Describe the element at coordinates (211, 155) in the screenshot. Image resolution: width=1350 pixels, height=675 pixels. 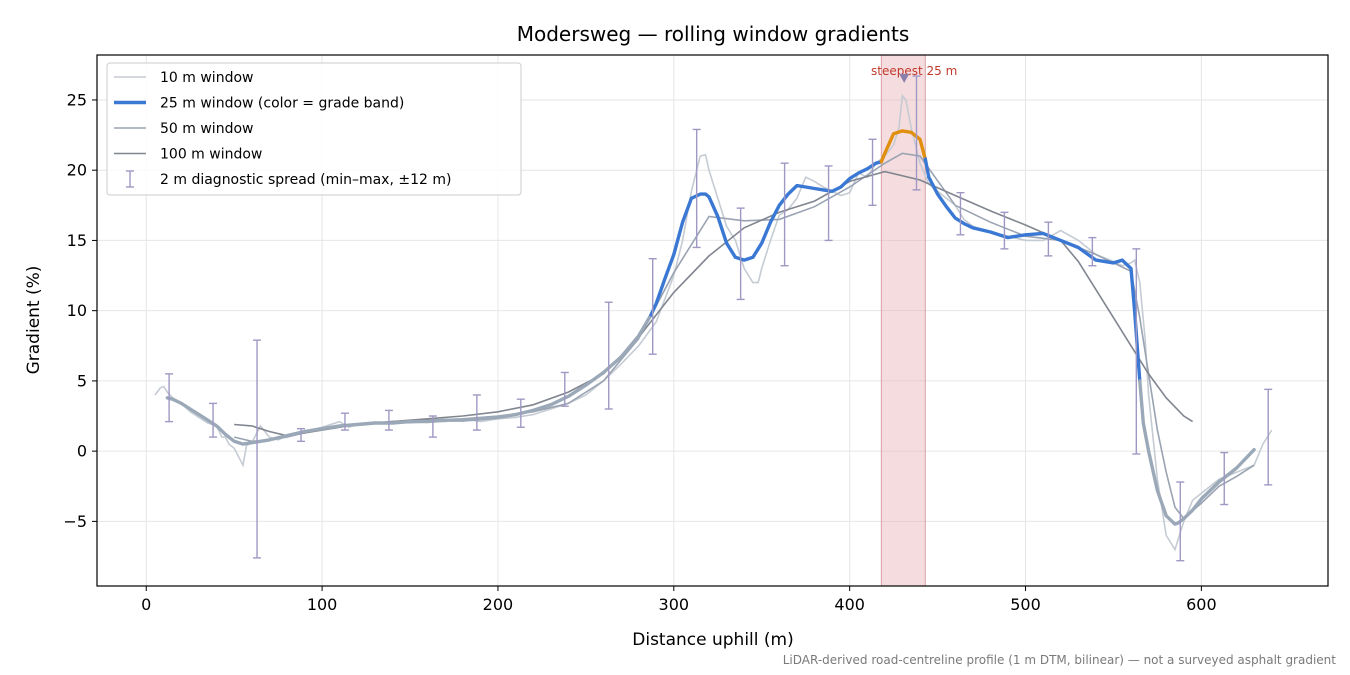
I see `legend-label: 100 m window` at that location.